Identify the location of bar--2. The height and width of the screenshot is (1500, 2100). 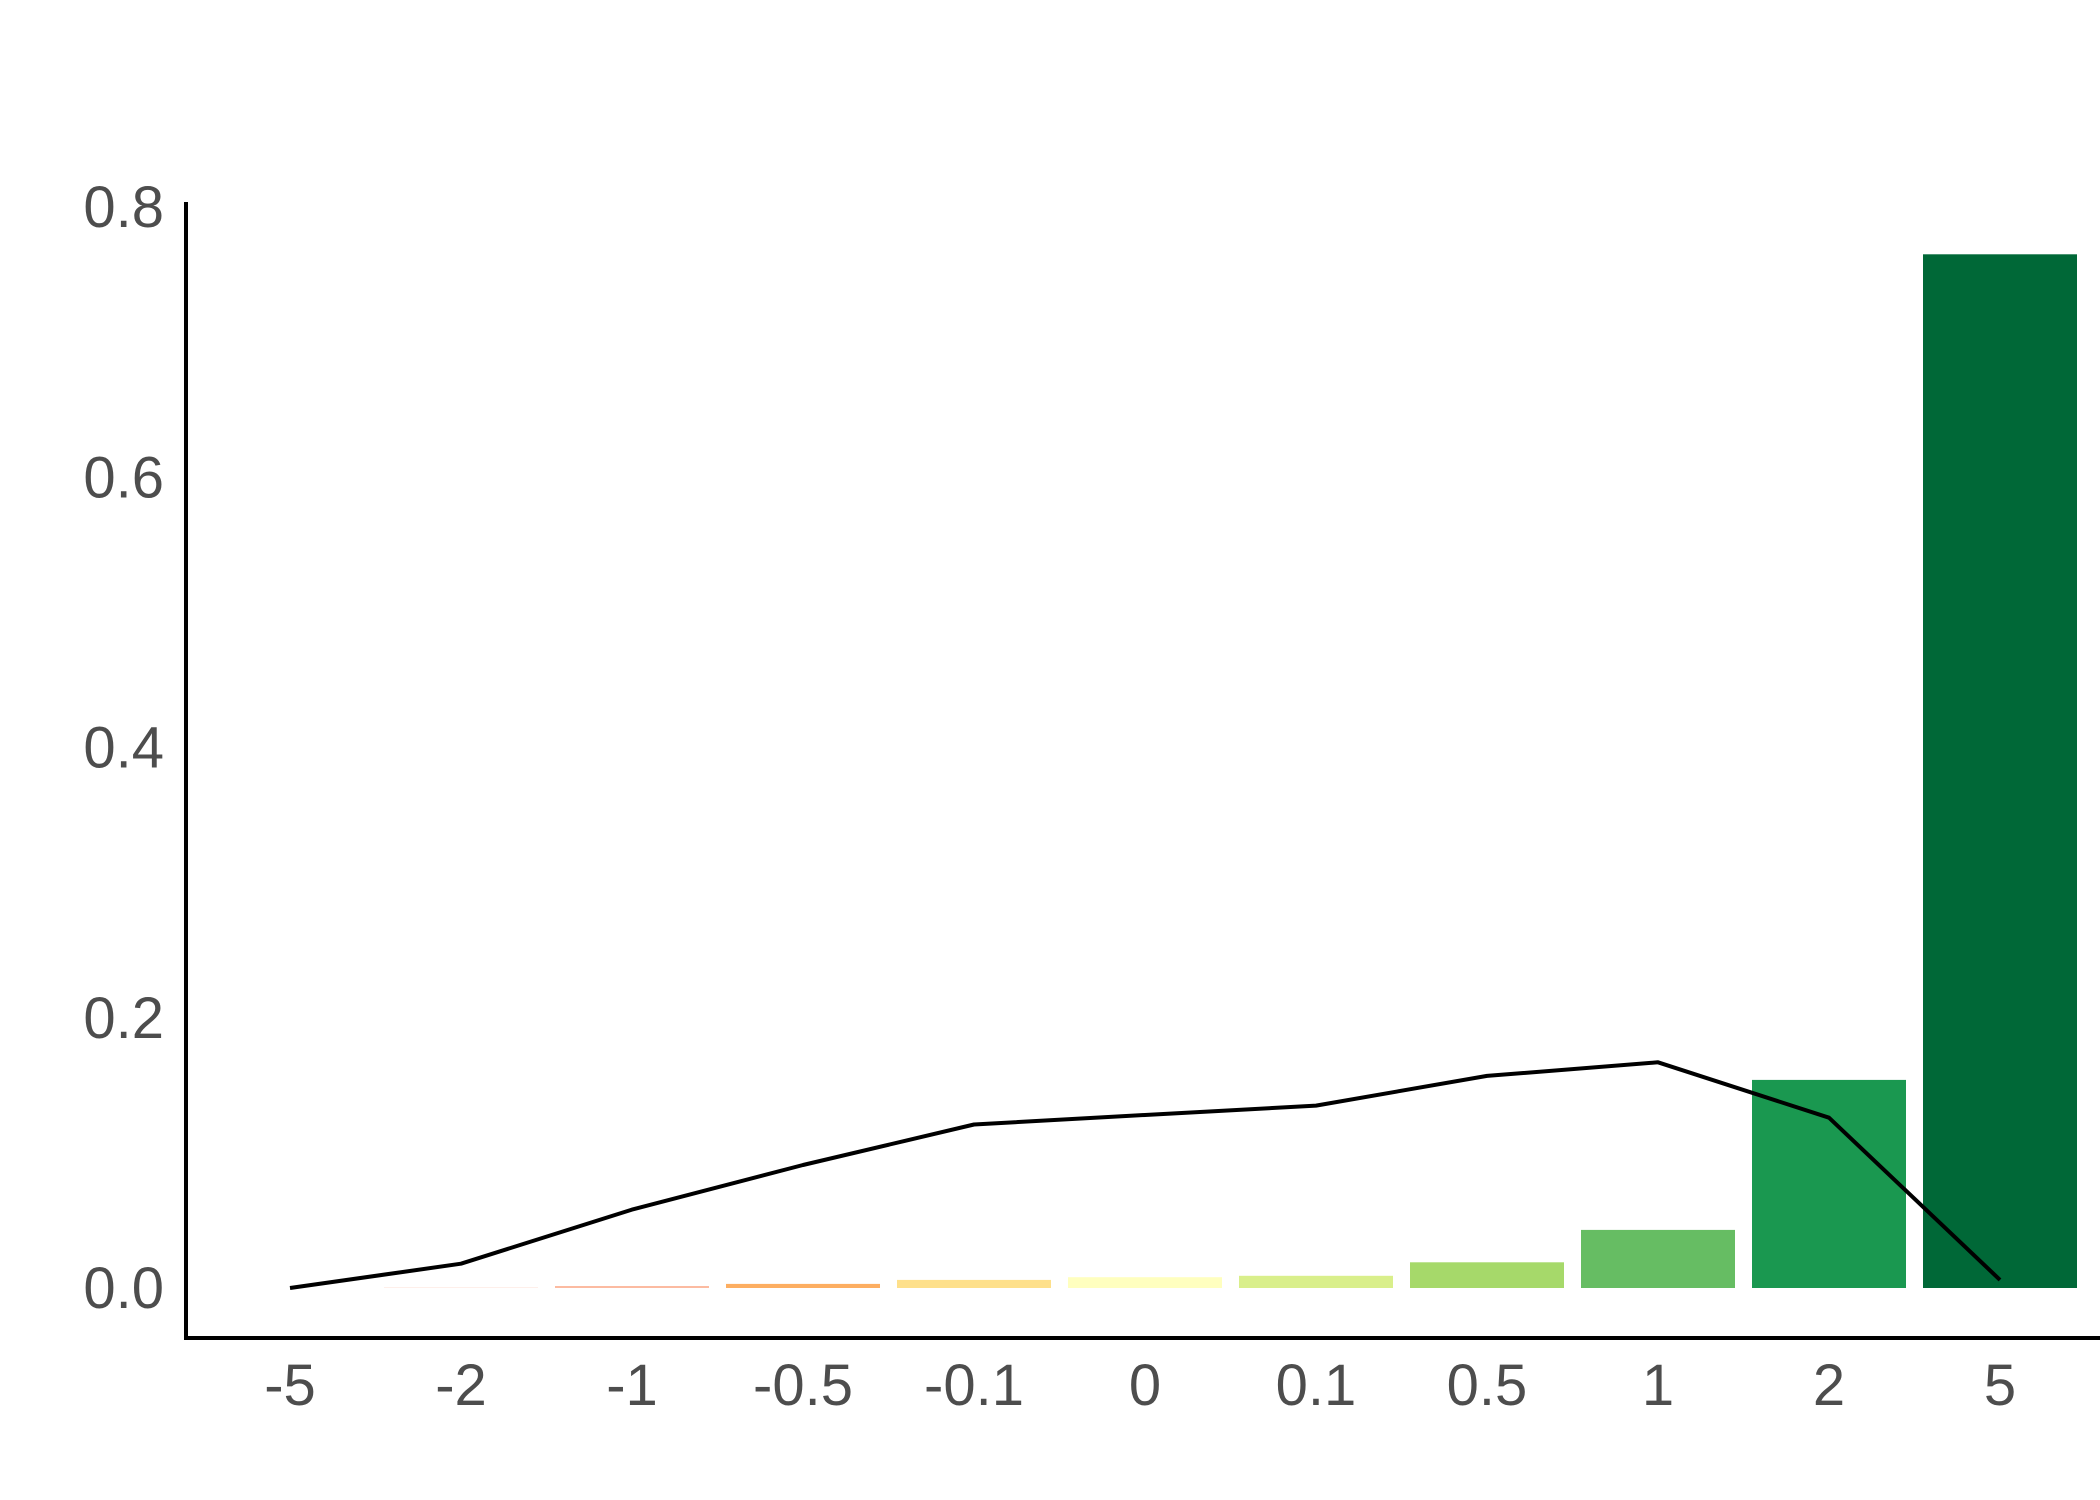
(461, 1287).